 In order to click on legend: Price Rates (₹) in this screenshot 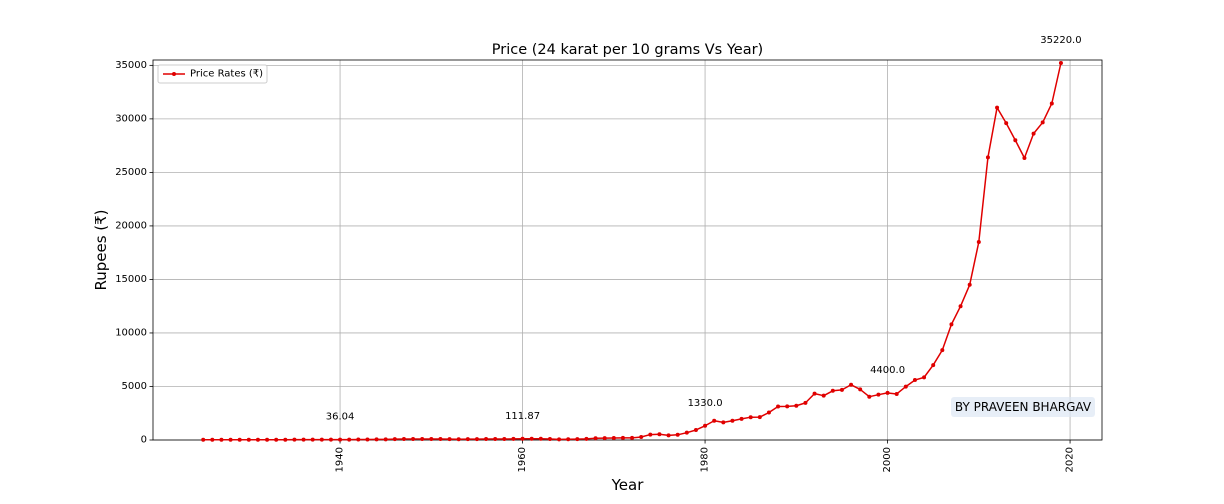, I will do `click(212, 74)`.